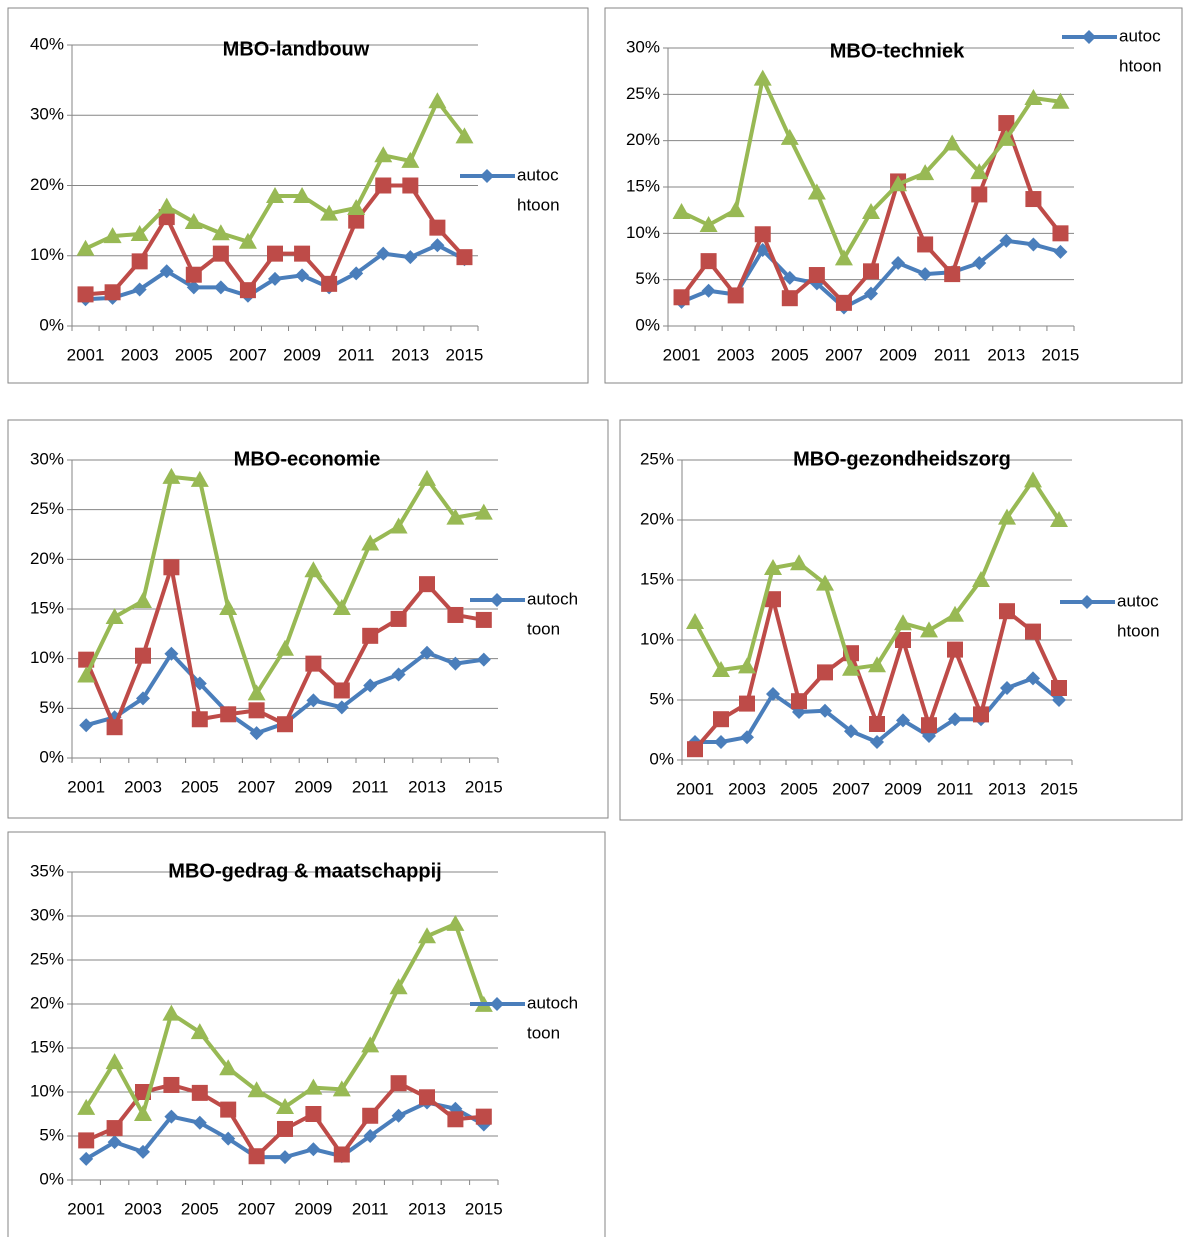 The width and height of the screenshot is (1184, 1237). Describe the element at coordinates (47, 958) in the screenshot. I see `y-tick-label: 25%` at that location.